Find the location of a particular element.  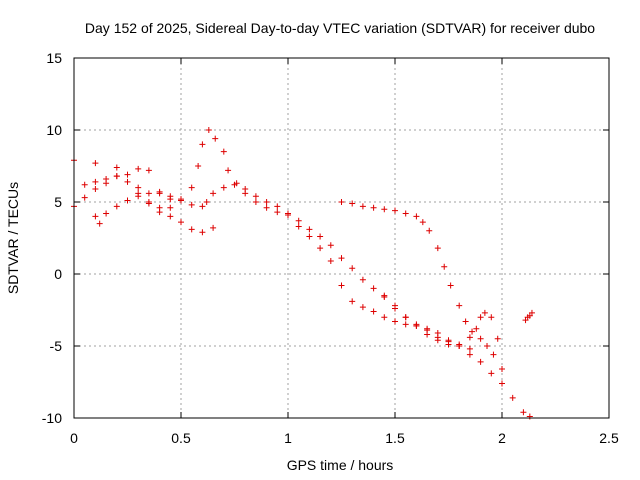

y-tick-label: -5 is located at coordinates (56, 346).